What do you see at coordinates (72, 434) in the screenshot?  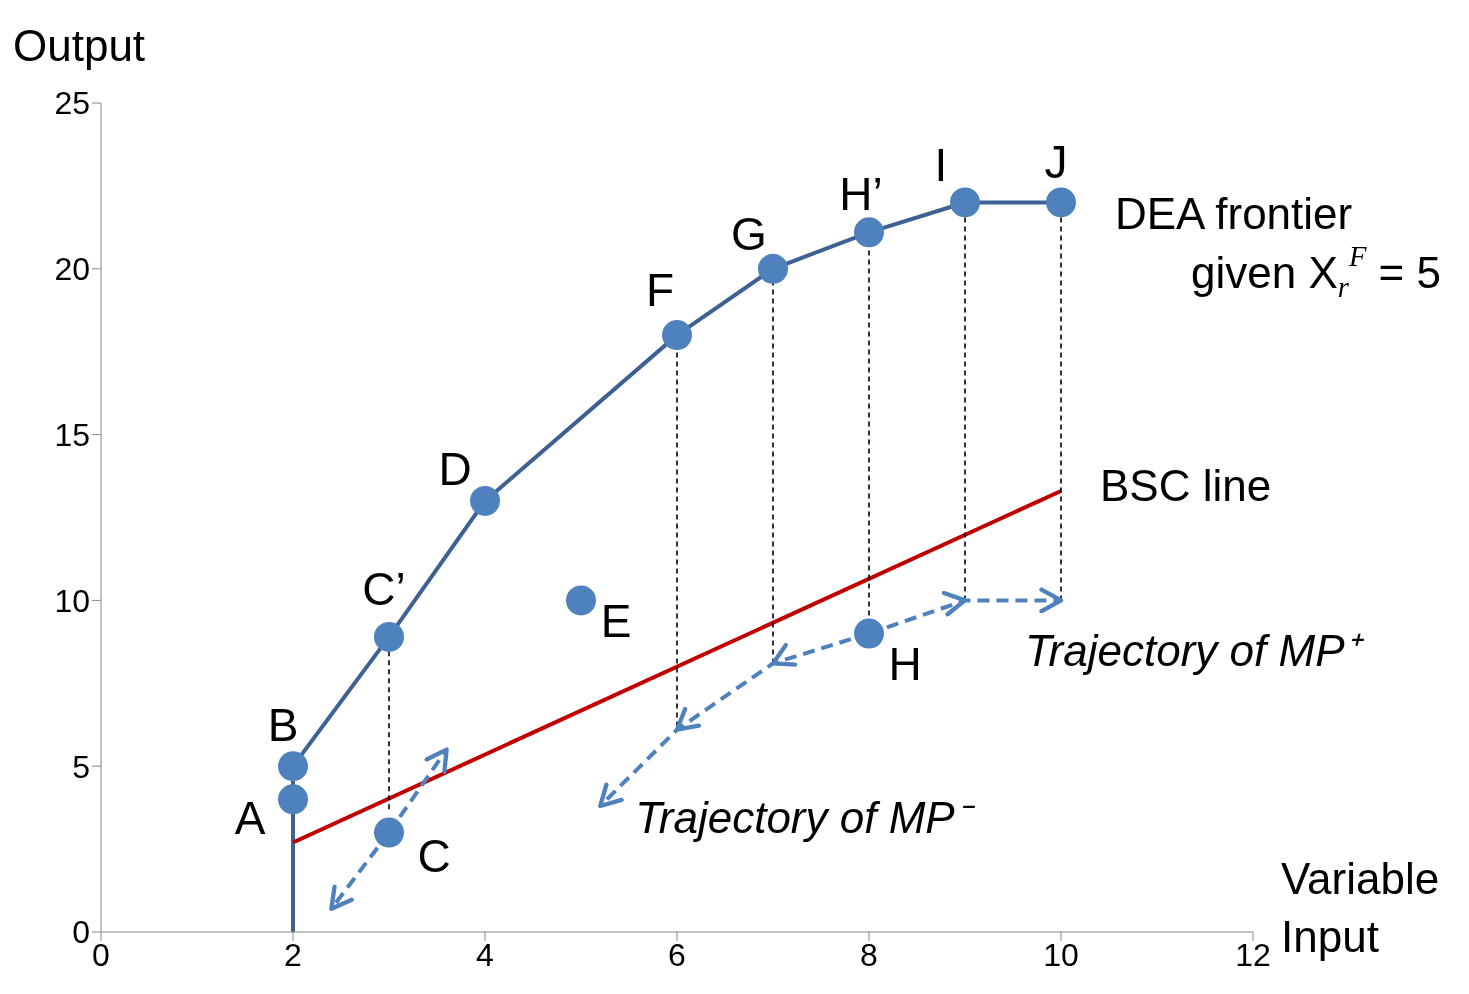 I see `y-tick-label: 15` at bounding box center [72, 434].